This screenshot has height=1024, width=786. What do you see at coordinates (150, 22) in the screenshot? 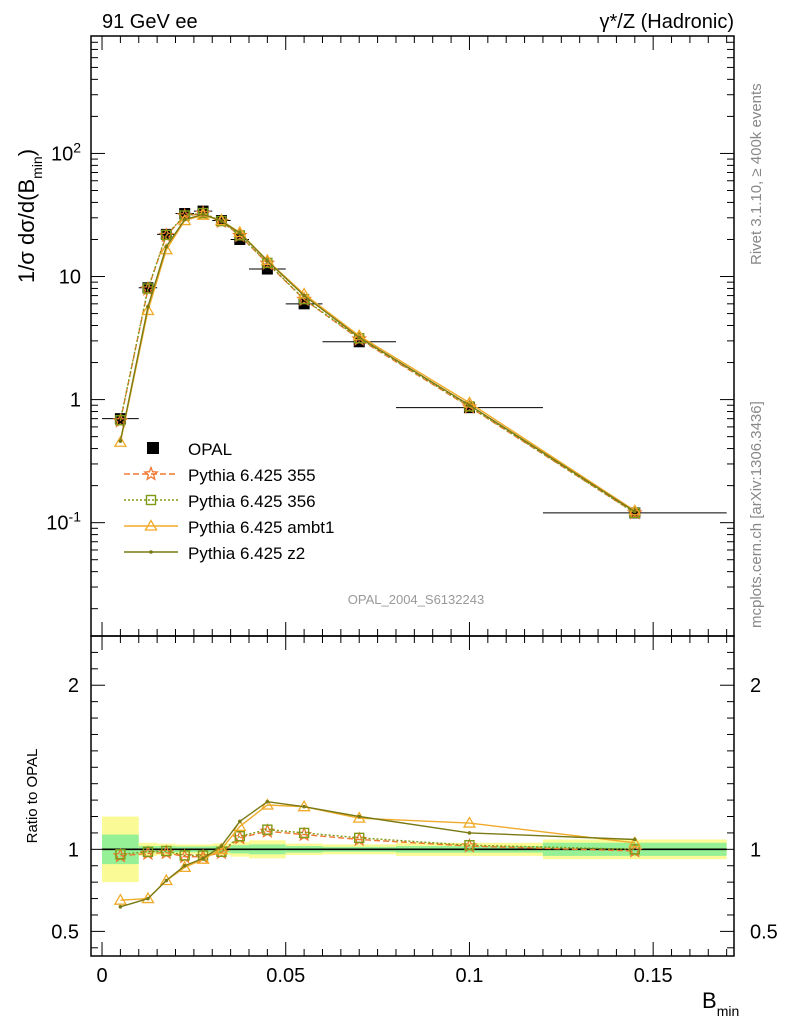
I see `header-left: 91 GeV ee` at bounding box center [150, 22].